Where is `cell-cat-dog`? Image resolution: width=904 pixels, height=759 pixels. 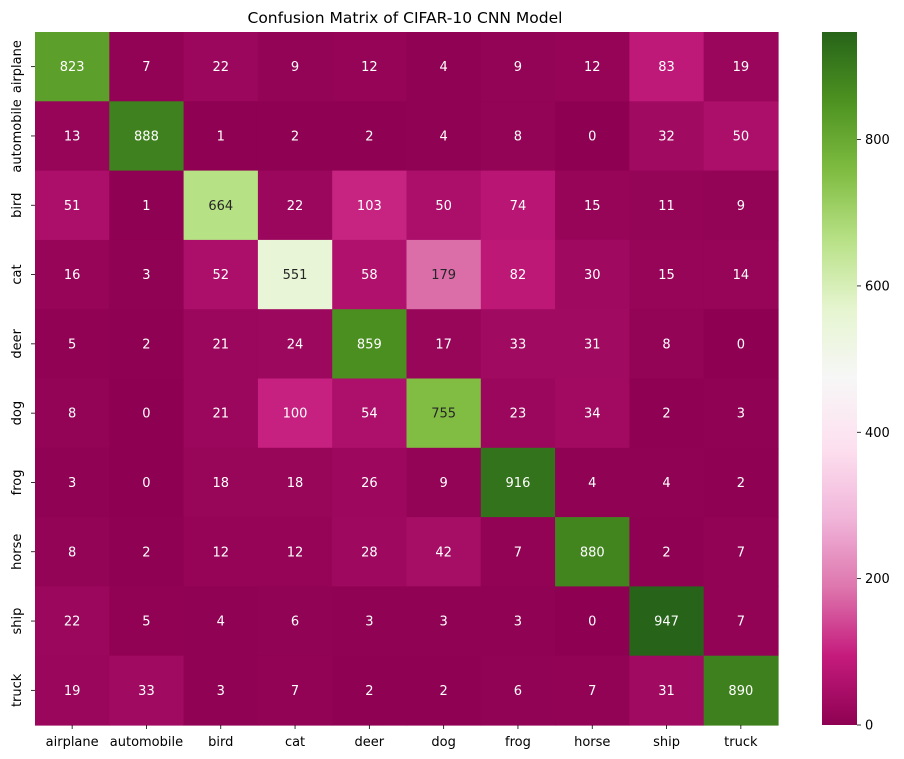 cell-cat-dog is located at coordinates (444, 274).